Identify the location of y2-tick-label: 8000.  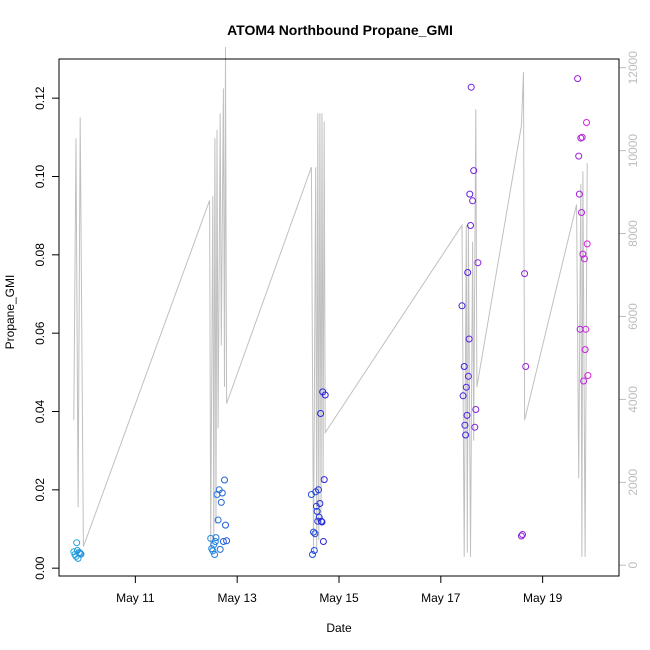
(633, 233).